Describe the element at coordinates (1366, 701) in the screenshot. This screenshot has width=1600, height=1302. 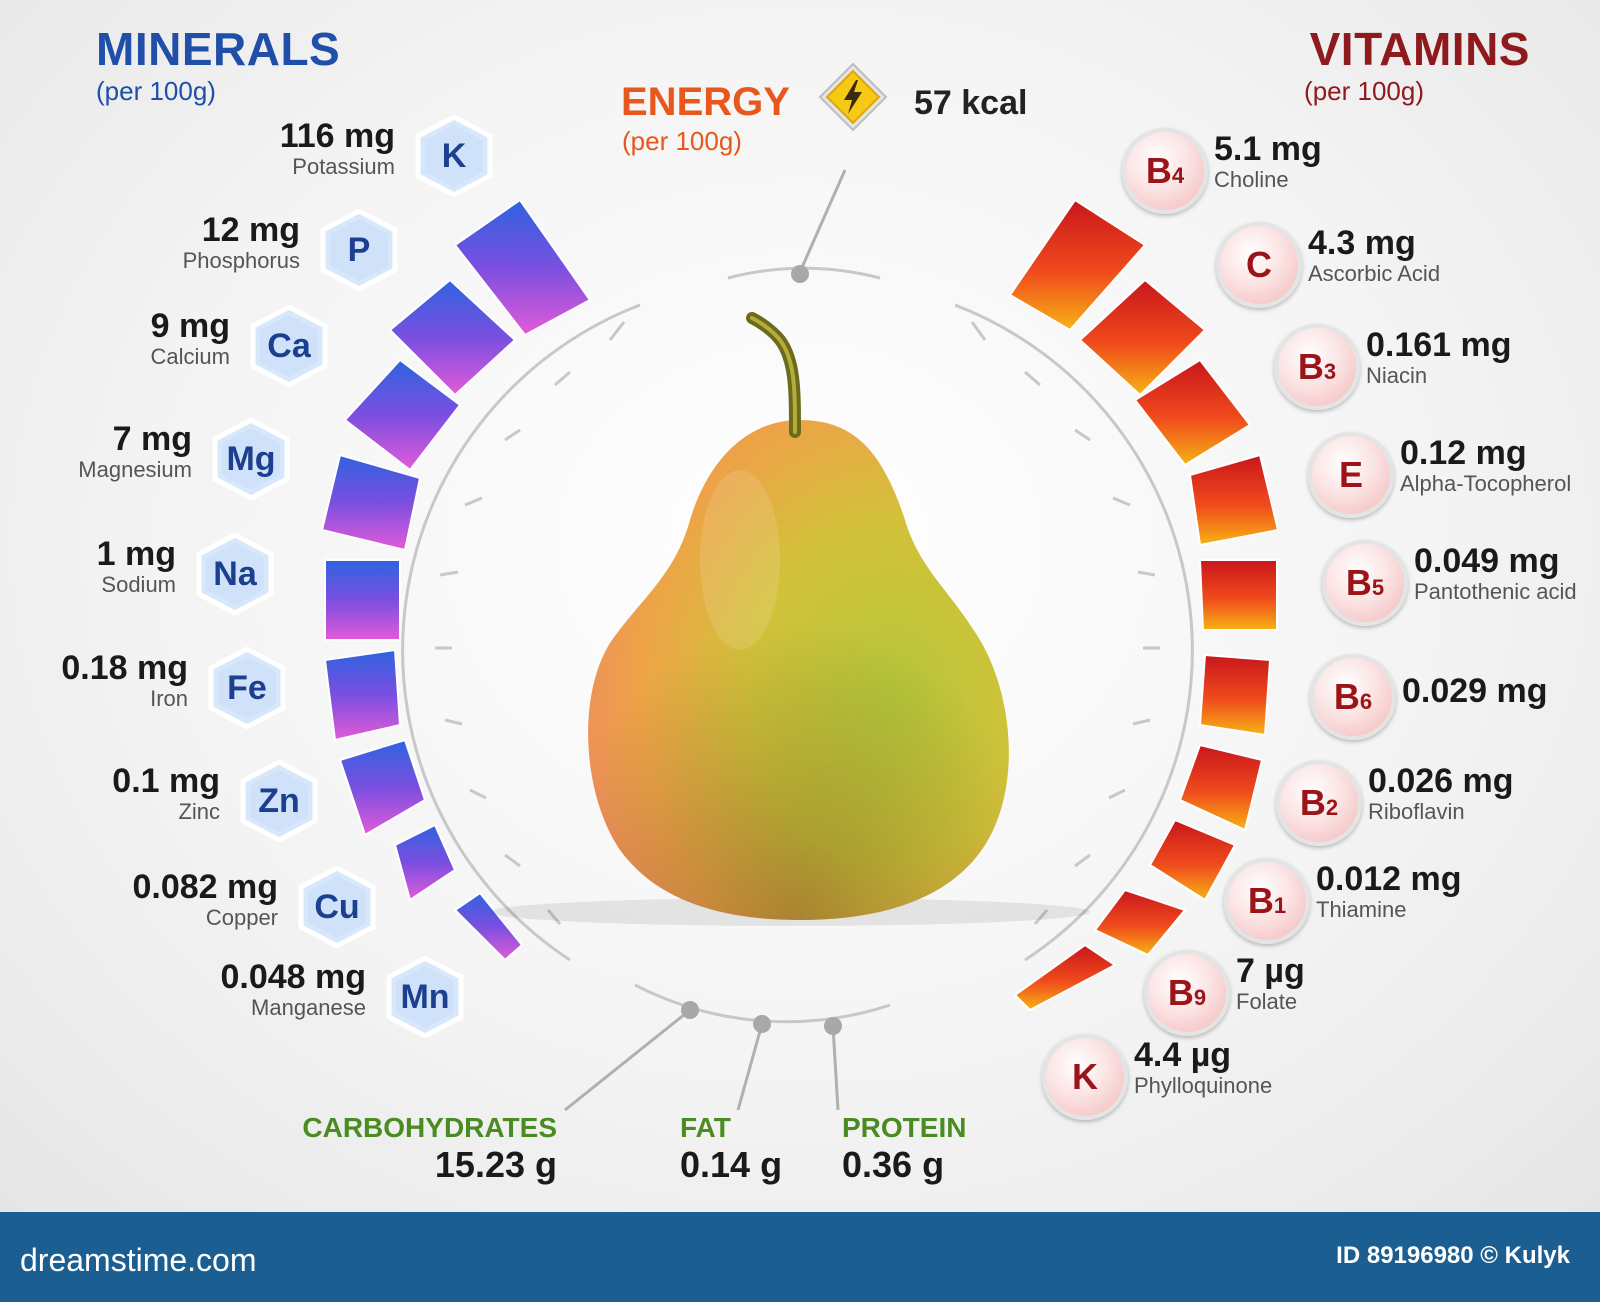
I see `vitamin-subscript: 6` at that location.